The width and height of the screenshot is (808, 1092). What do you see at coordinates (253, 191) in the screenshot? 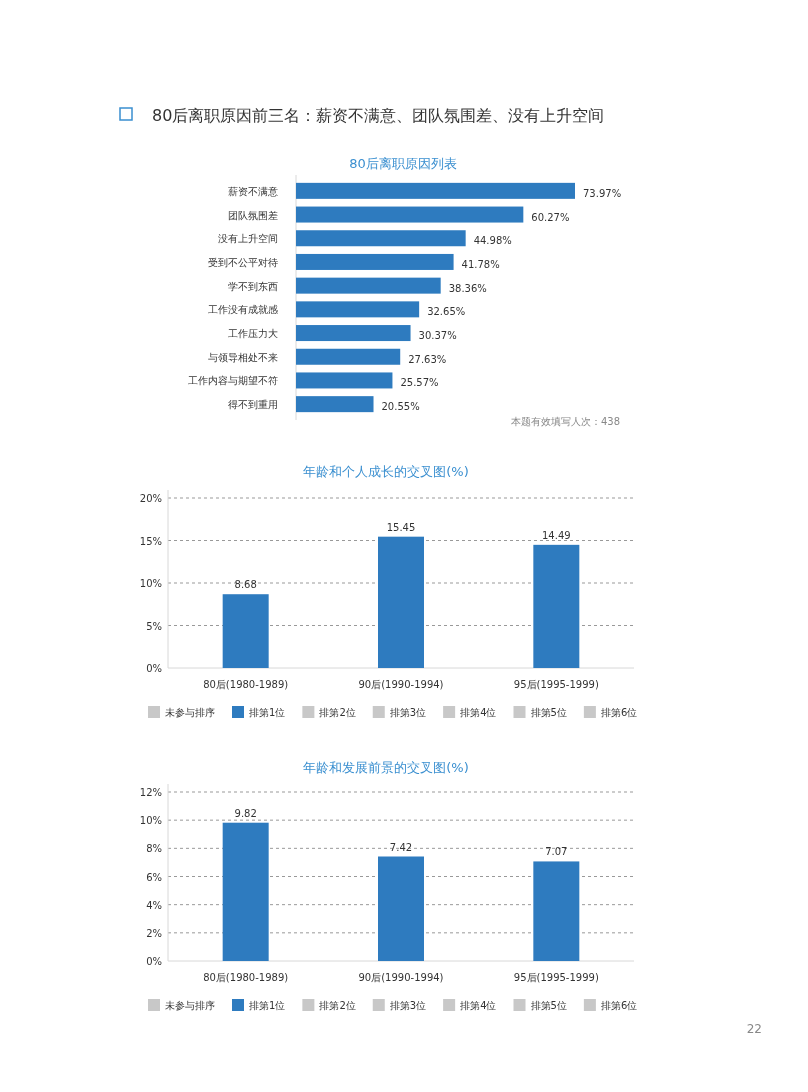
I see `y-tick-label: 薪资不满意` at bounding box center [253, 191].